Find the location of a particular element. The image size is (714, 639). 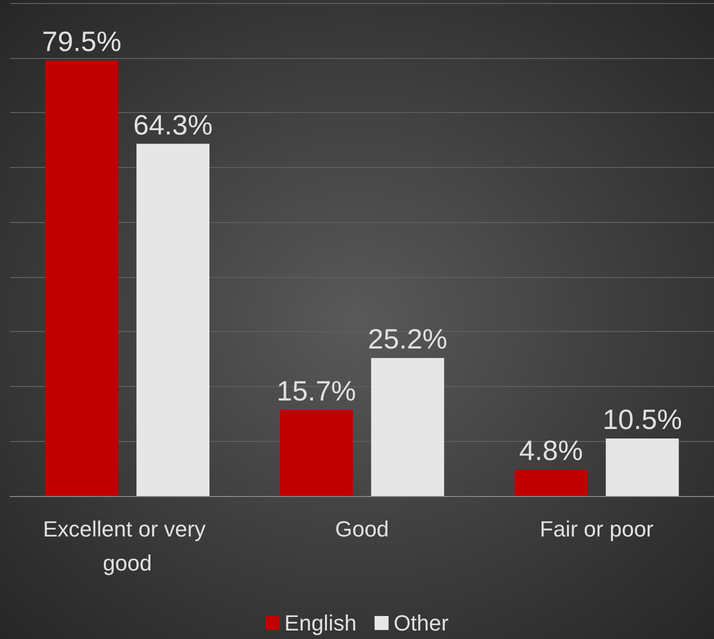

data-label: 15.7% is located at coordinates (316, 391).